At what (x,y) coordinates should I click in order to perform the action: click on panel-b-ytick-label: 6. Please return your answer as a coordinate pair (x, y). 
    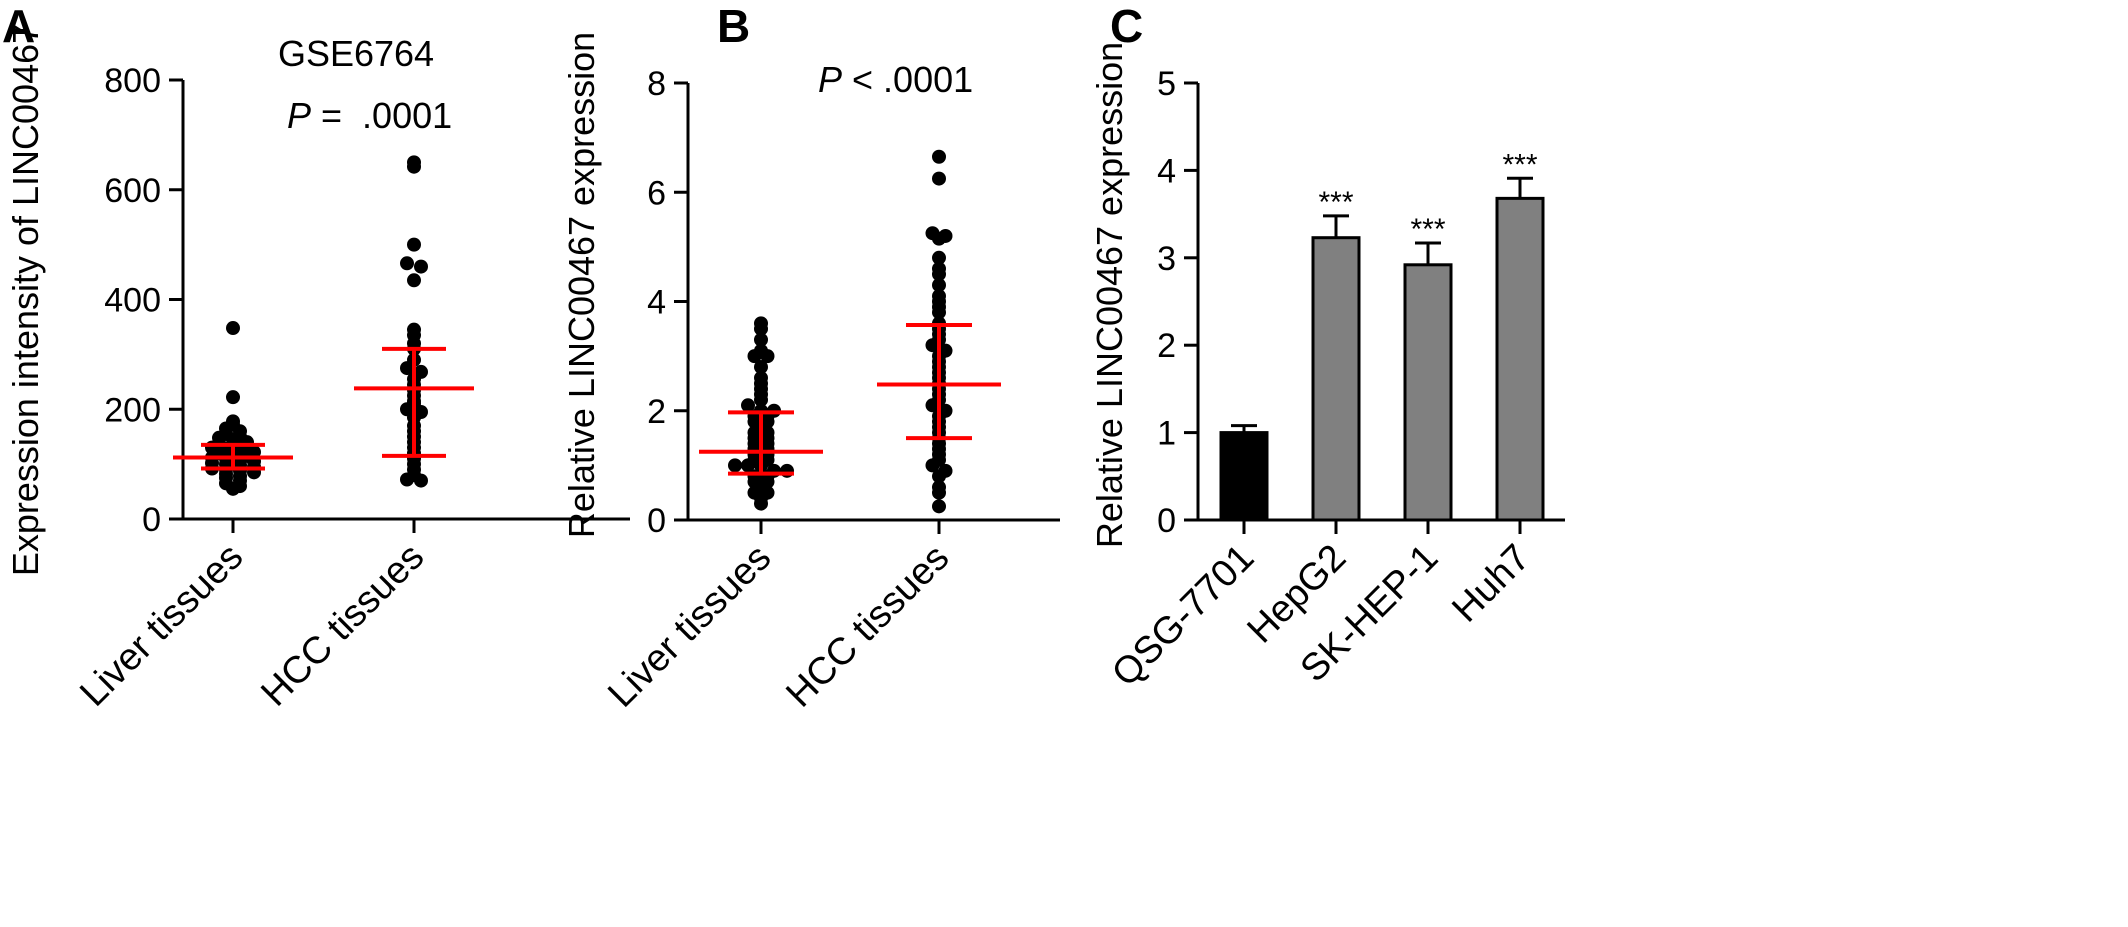
    Looking at the image, I should click on (656, 193).